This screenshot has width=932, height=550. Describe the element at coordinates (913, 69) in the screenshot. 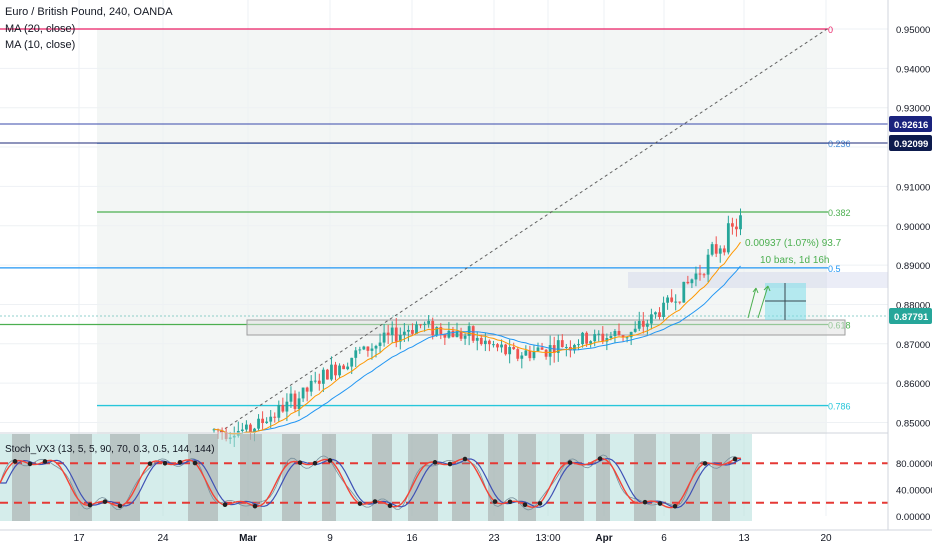

I see `price-axis-label: 0.94000` at that location.